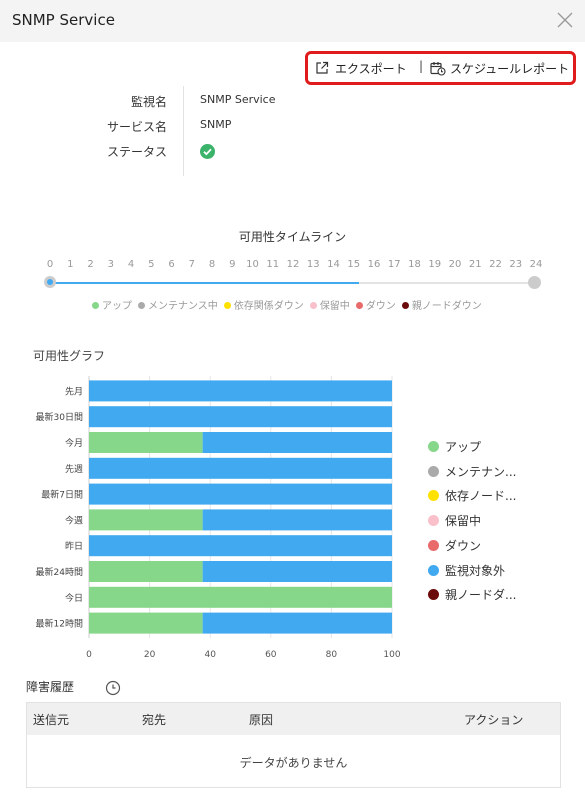 This screenshot has height=812, width=585. I want to click on graph-legend-item: ダウン, so click(454, 545).